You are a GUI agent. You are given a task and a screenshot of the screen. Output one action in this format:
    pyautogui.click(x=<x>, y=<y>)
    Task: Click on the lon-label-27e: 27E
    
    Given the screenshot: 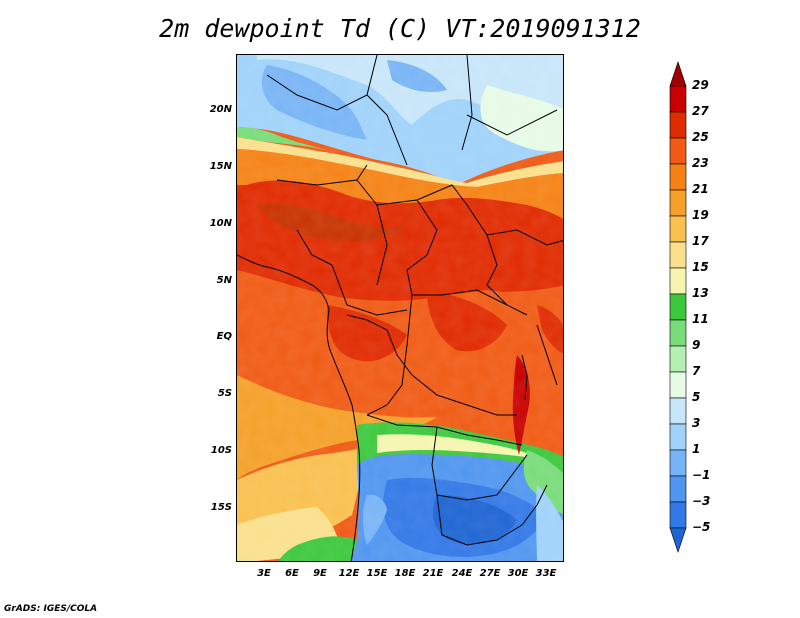 What is the action you would take?
    pyautogui.click(x=490, y=573)
    